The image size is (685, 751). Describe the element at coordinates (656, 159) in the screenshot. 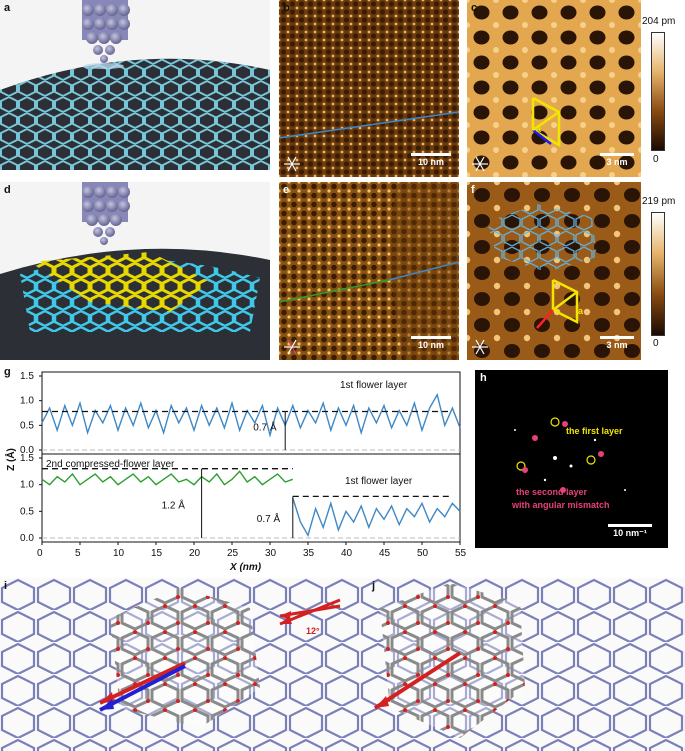

I see `colorbar-top-min: 0` at that location.